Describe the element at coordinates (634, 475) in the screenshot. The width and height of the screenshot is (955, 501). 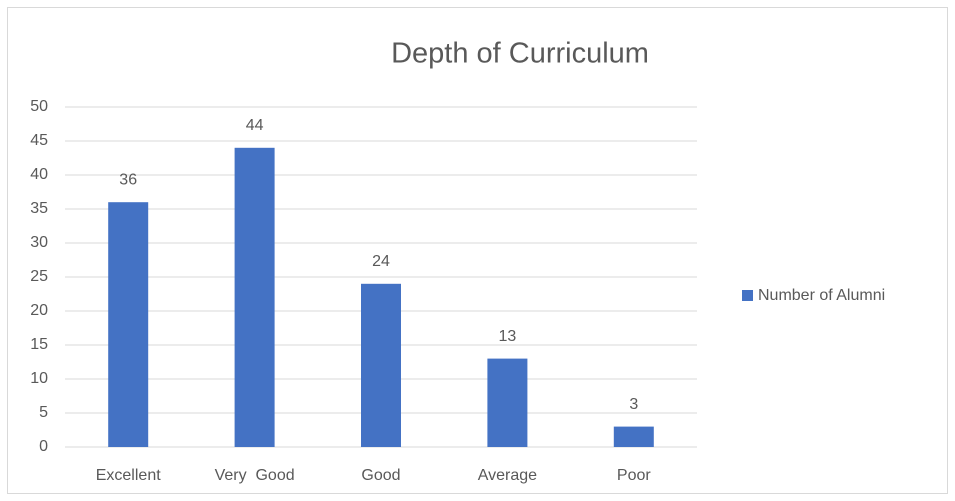
I see `x-tick-label: Poor` at that location.